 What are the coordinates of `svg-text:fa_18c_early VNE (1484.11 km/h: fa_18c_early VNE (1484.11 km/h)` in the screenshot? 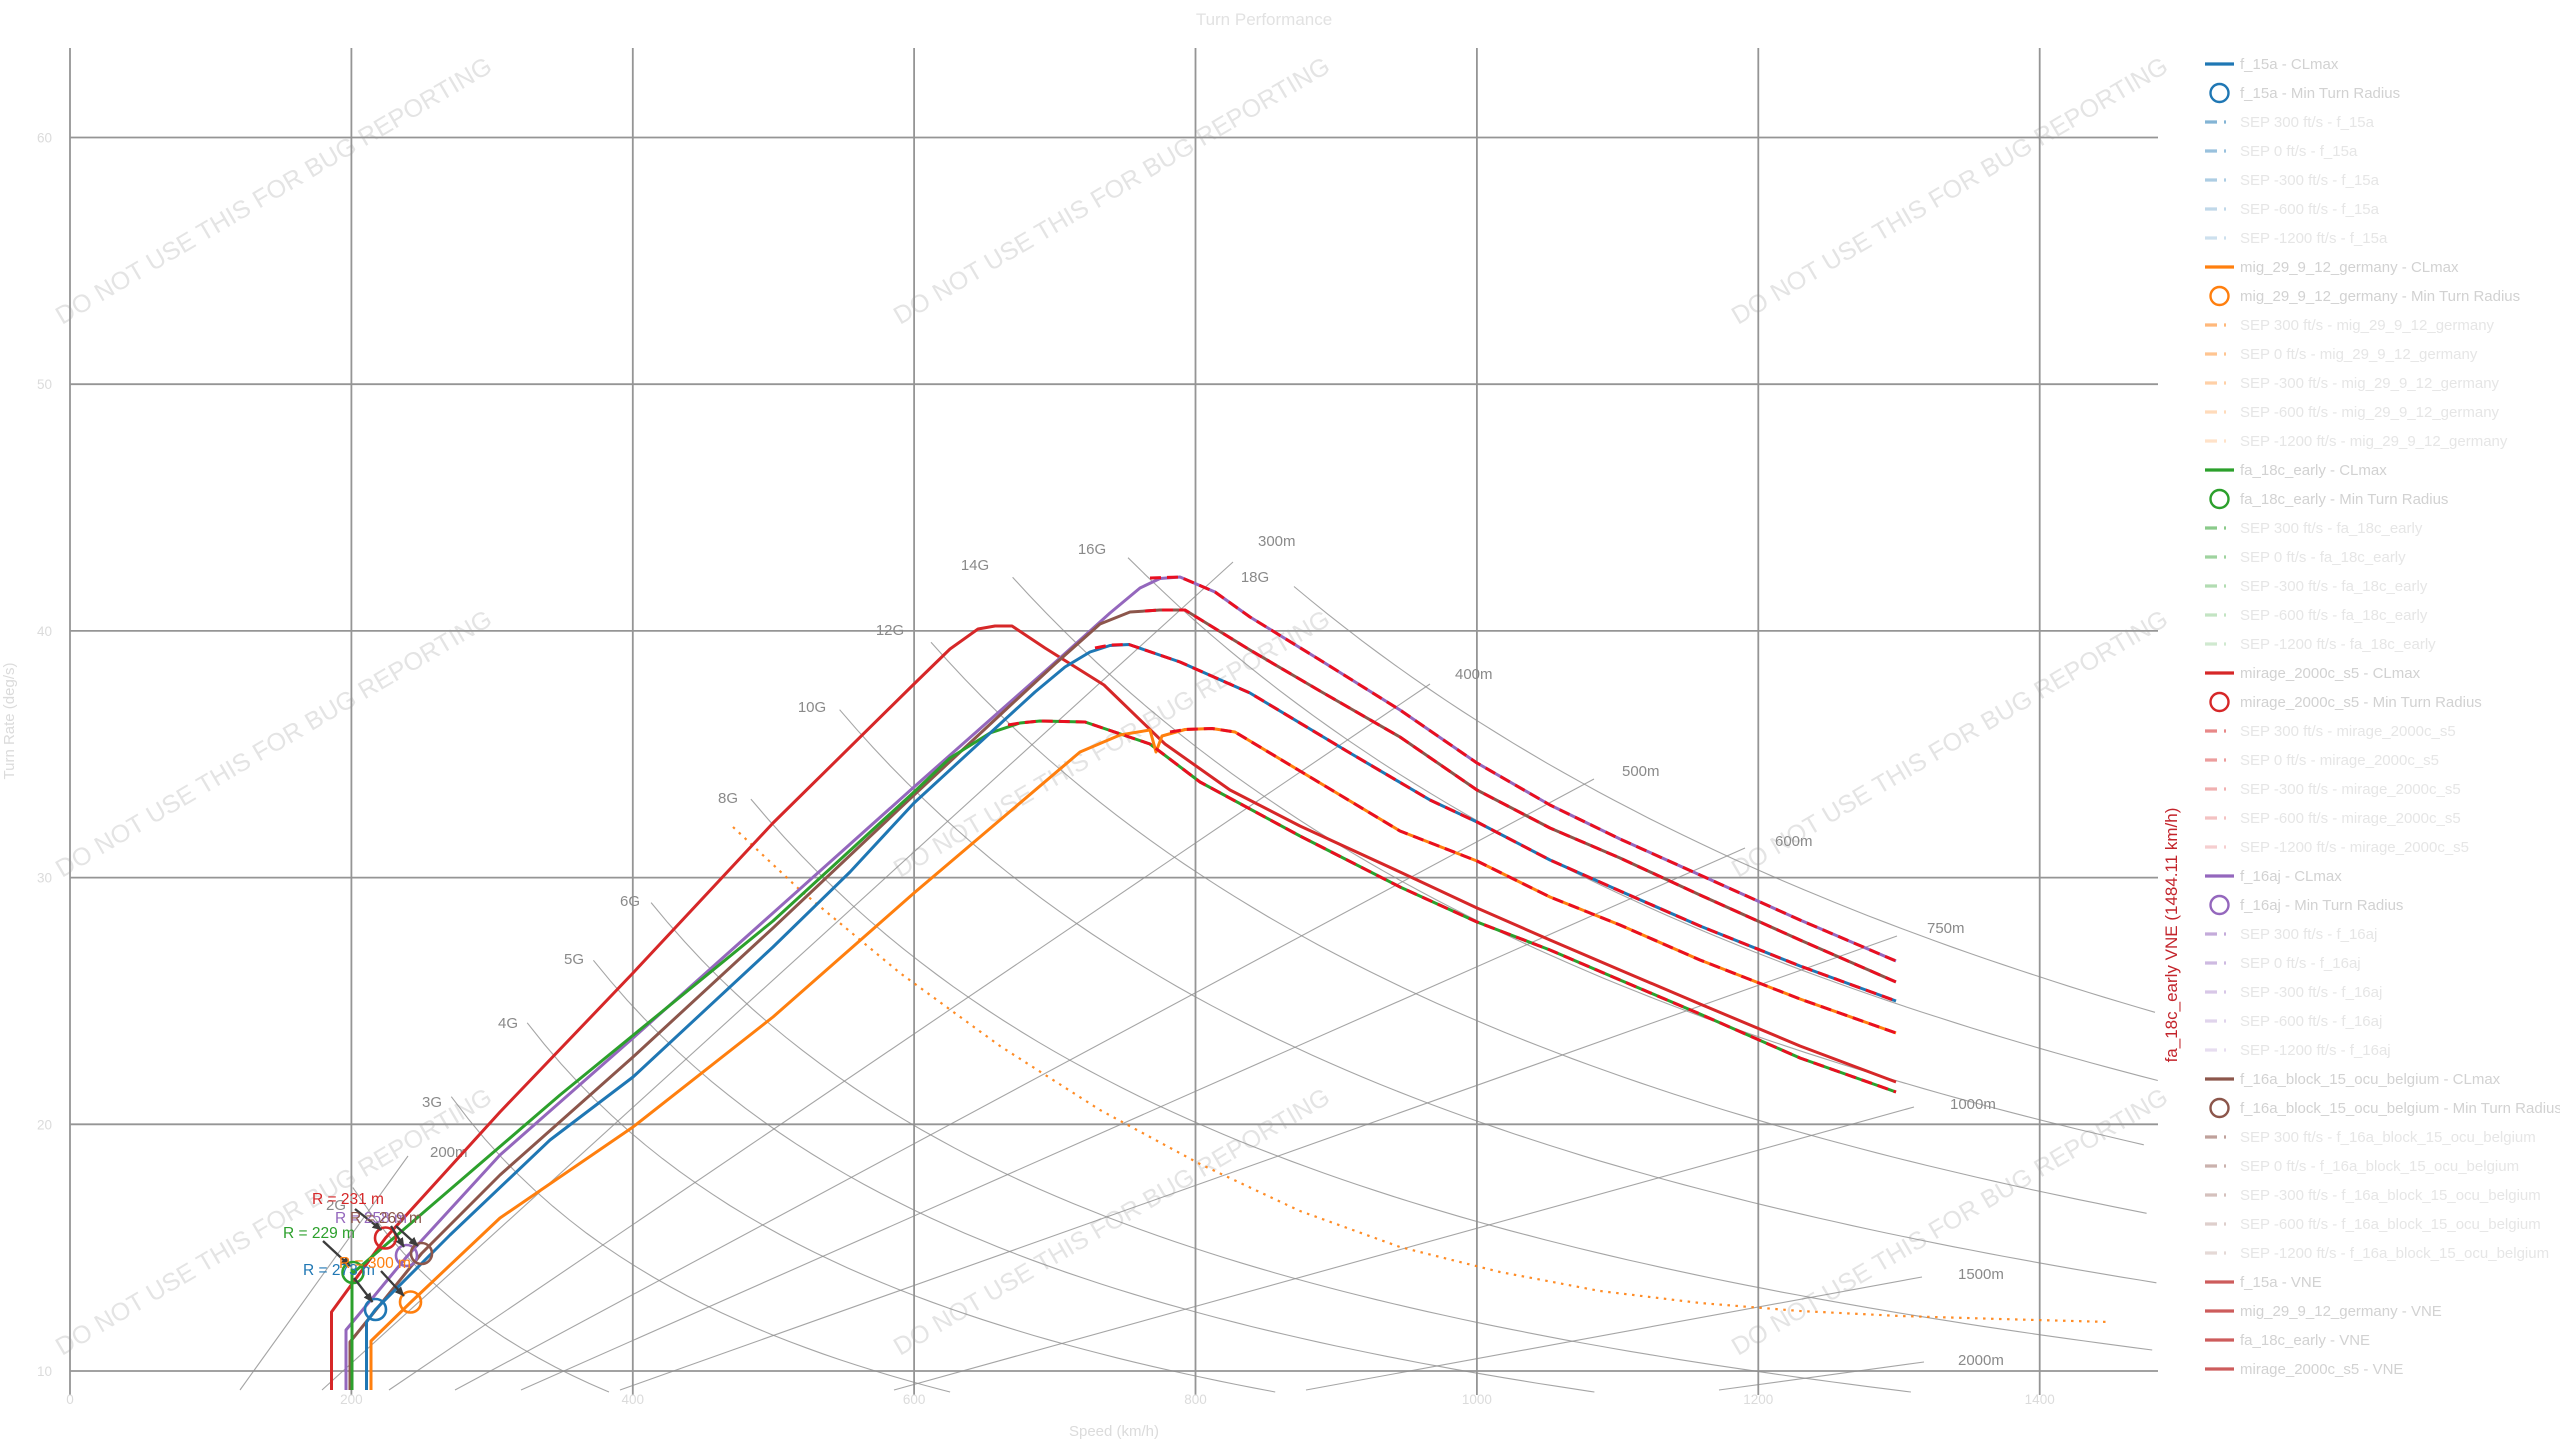 It's located at (2171, 935).